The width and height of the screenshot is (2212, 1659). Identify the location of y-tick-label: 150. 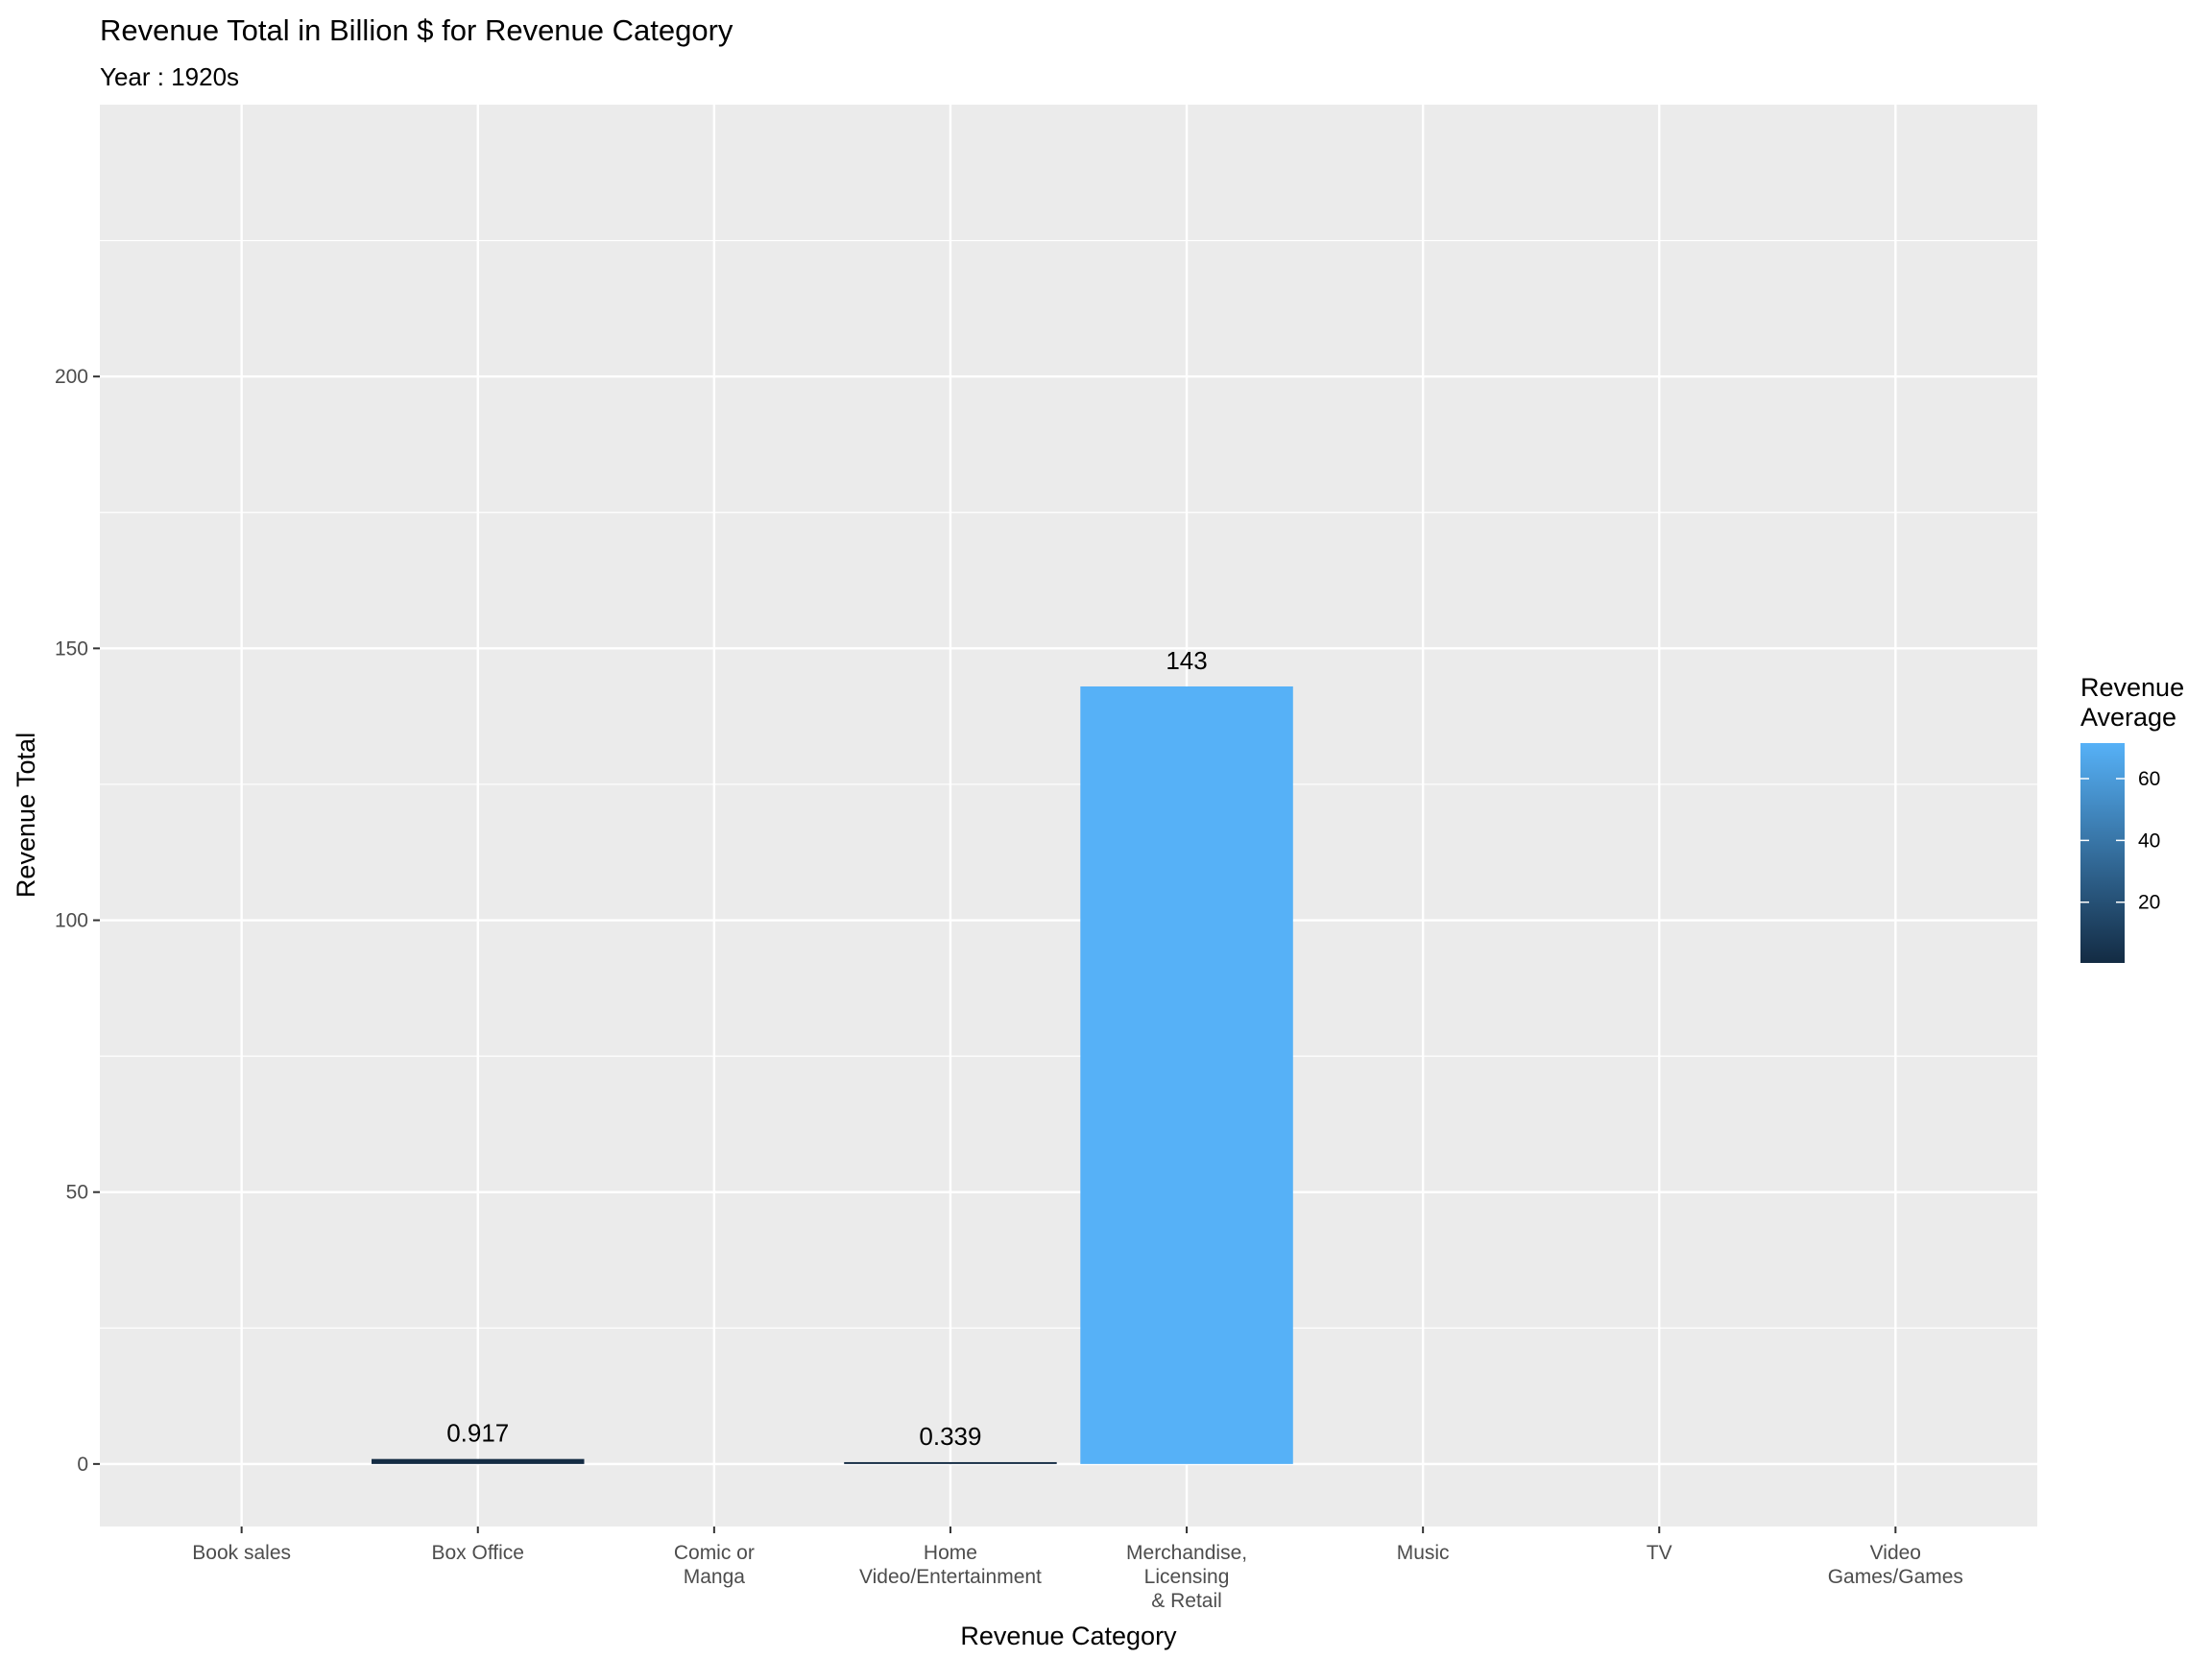
(71, 648).